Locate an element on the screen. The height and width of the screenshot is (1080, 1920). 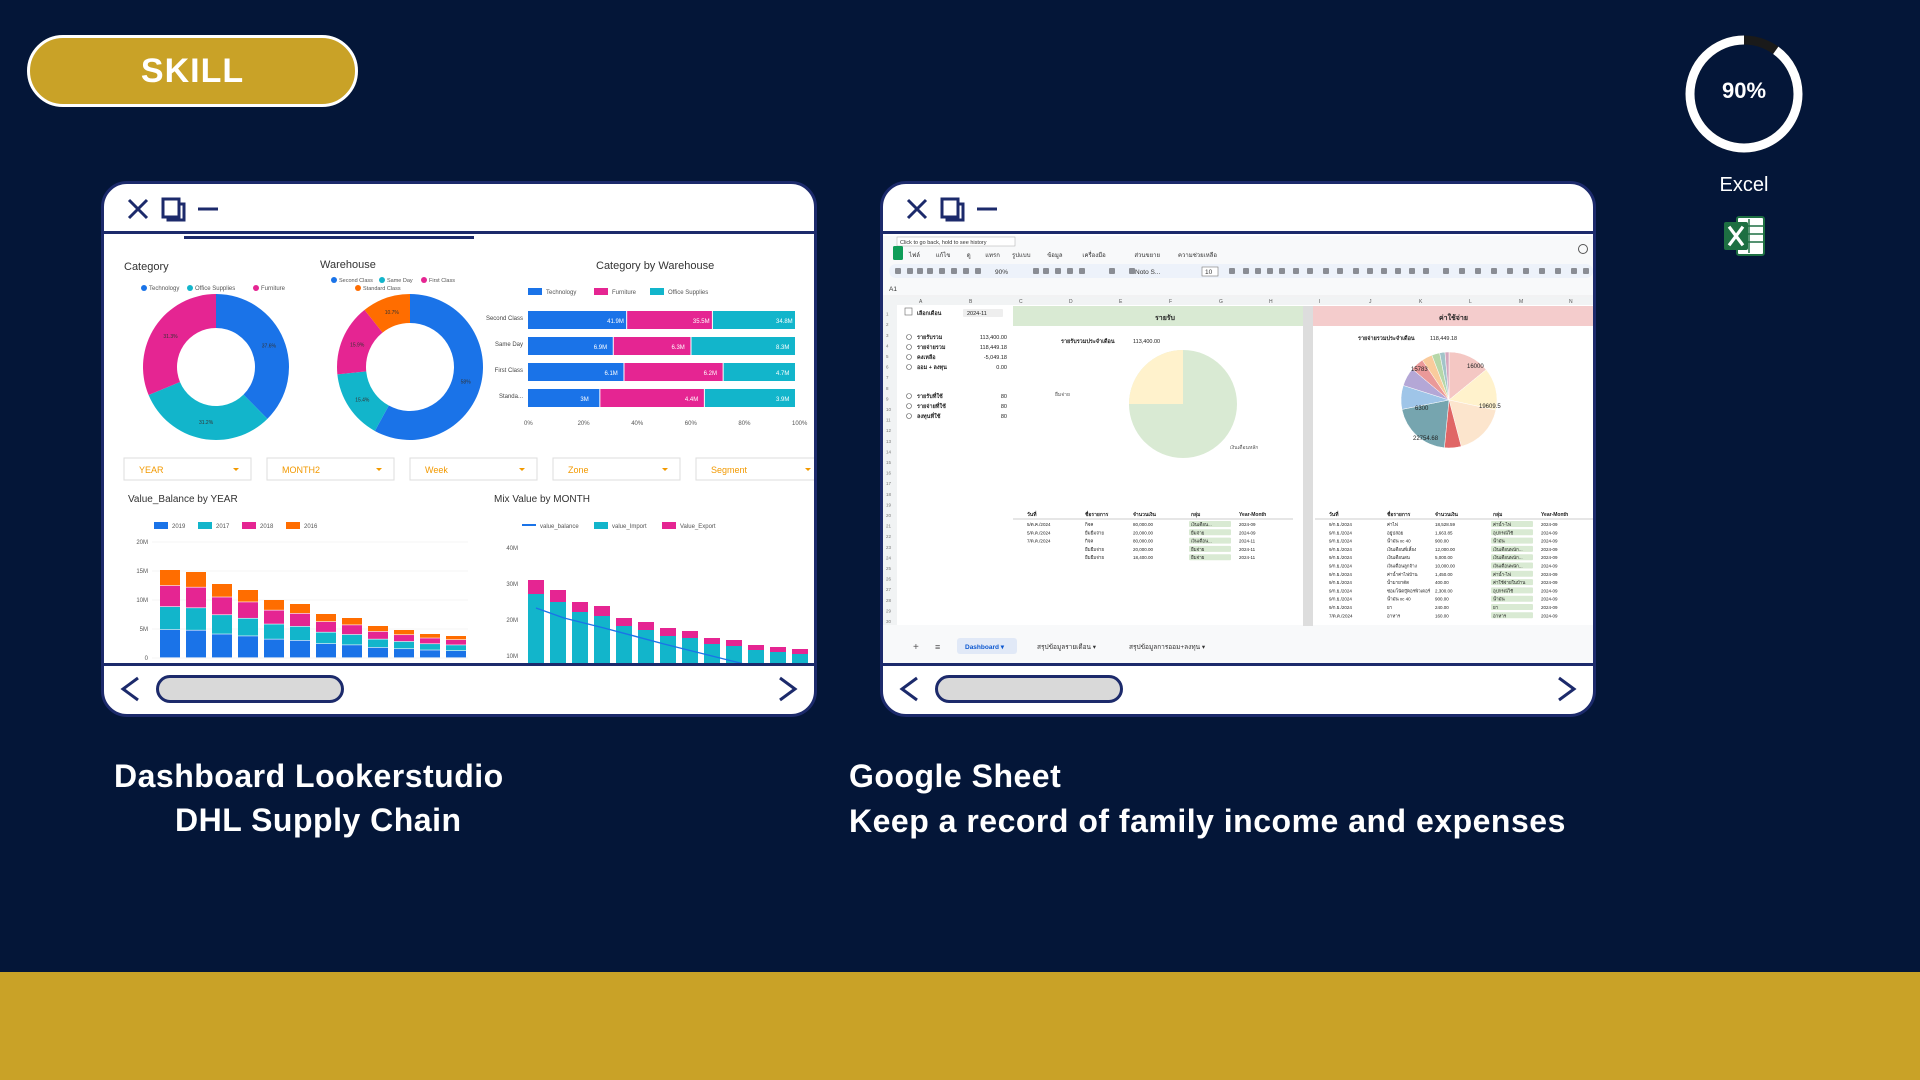
add-sheet-icon: + is located at coordinates (916, 647).